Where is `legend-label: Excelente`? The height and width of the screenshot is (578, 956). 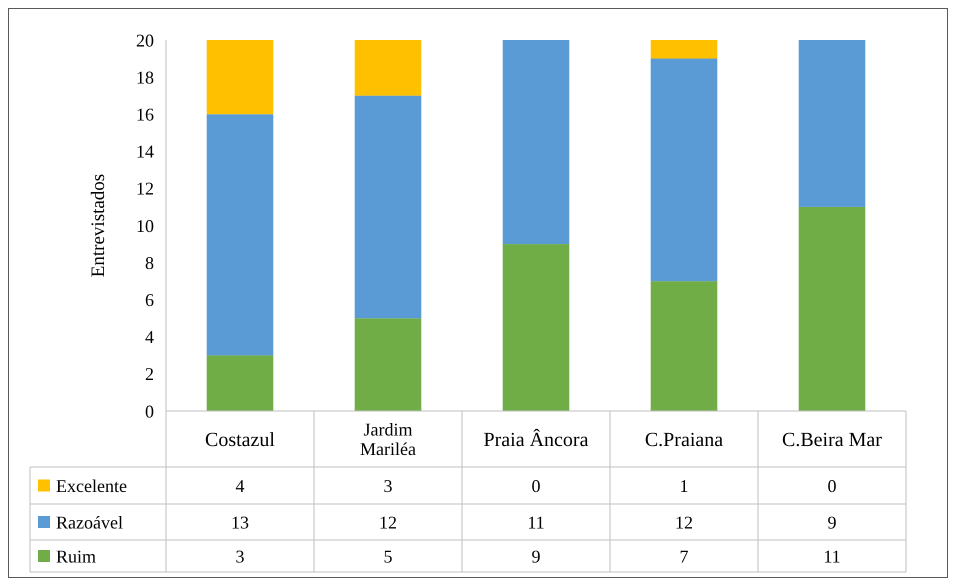
legend-label: Excelente is located at coordinates (91, 486).